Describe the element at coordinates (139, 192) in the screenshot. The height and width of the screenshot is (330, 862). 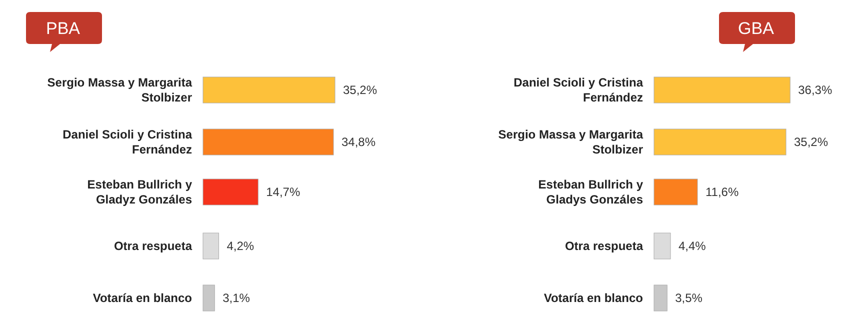
I see `y-tick-label: Esteban Bullrich y Gladyz Gonzáles` at that location.